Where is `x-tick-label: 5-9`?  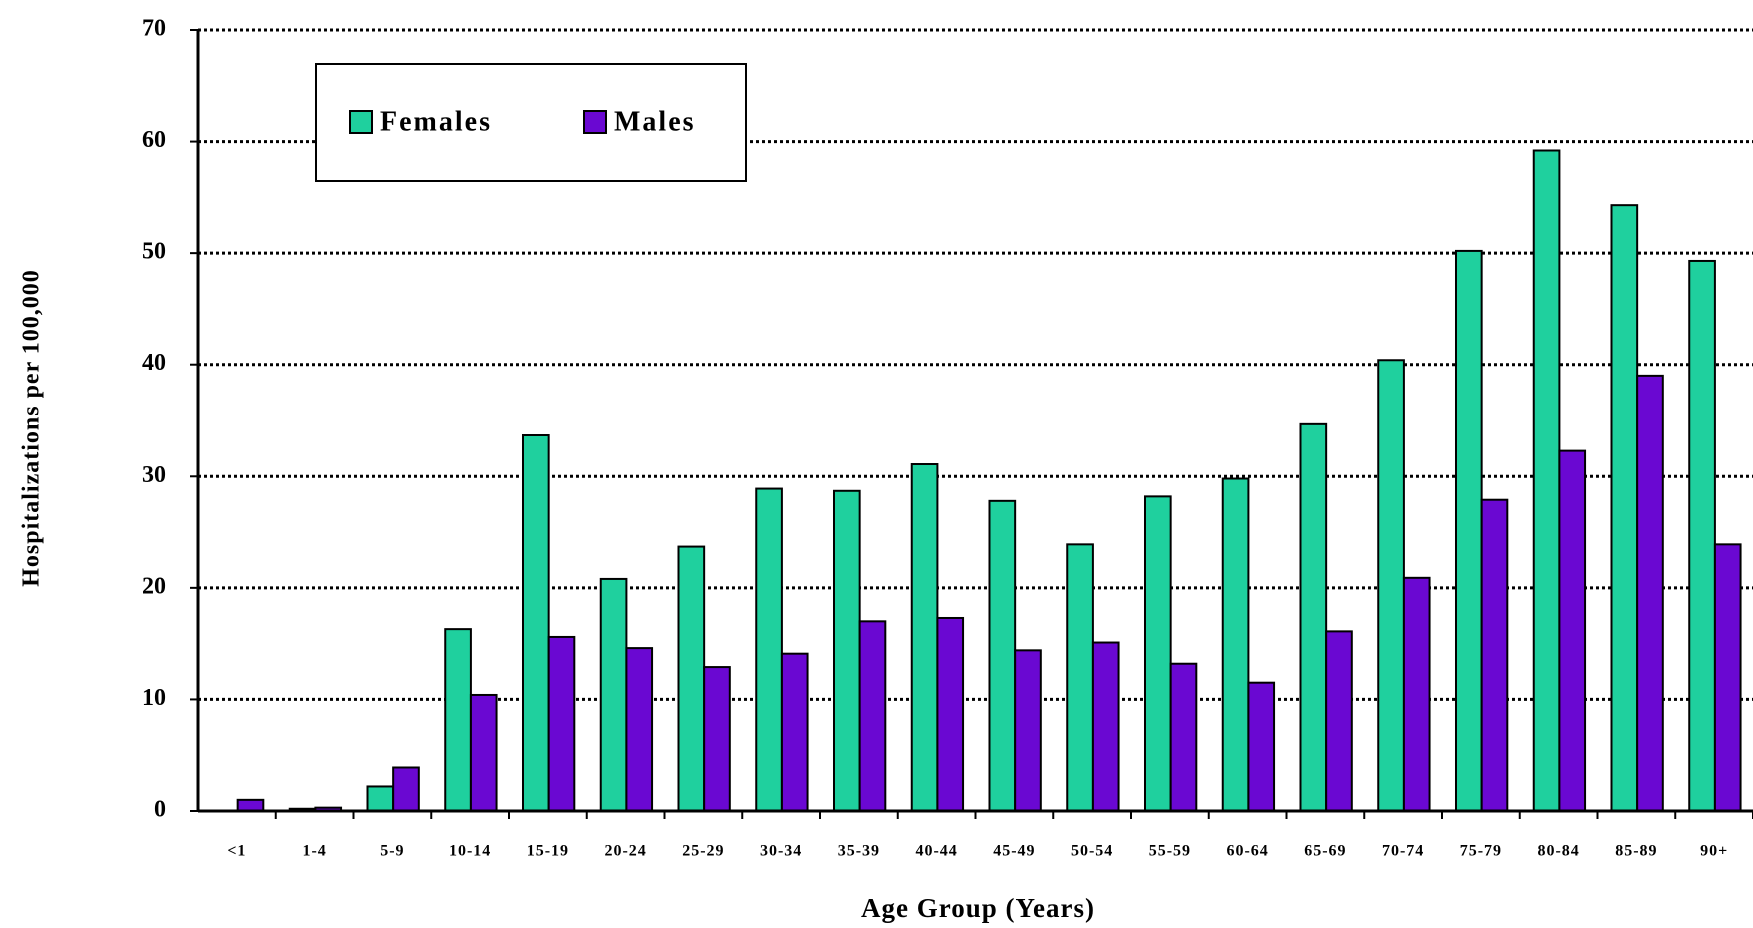 x-tick-label: 5-9 is located at coordinates (392, 851).